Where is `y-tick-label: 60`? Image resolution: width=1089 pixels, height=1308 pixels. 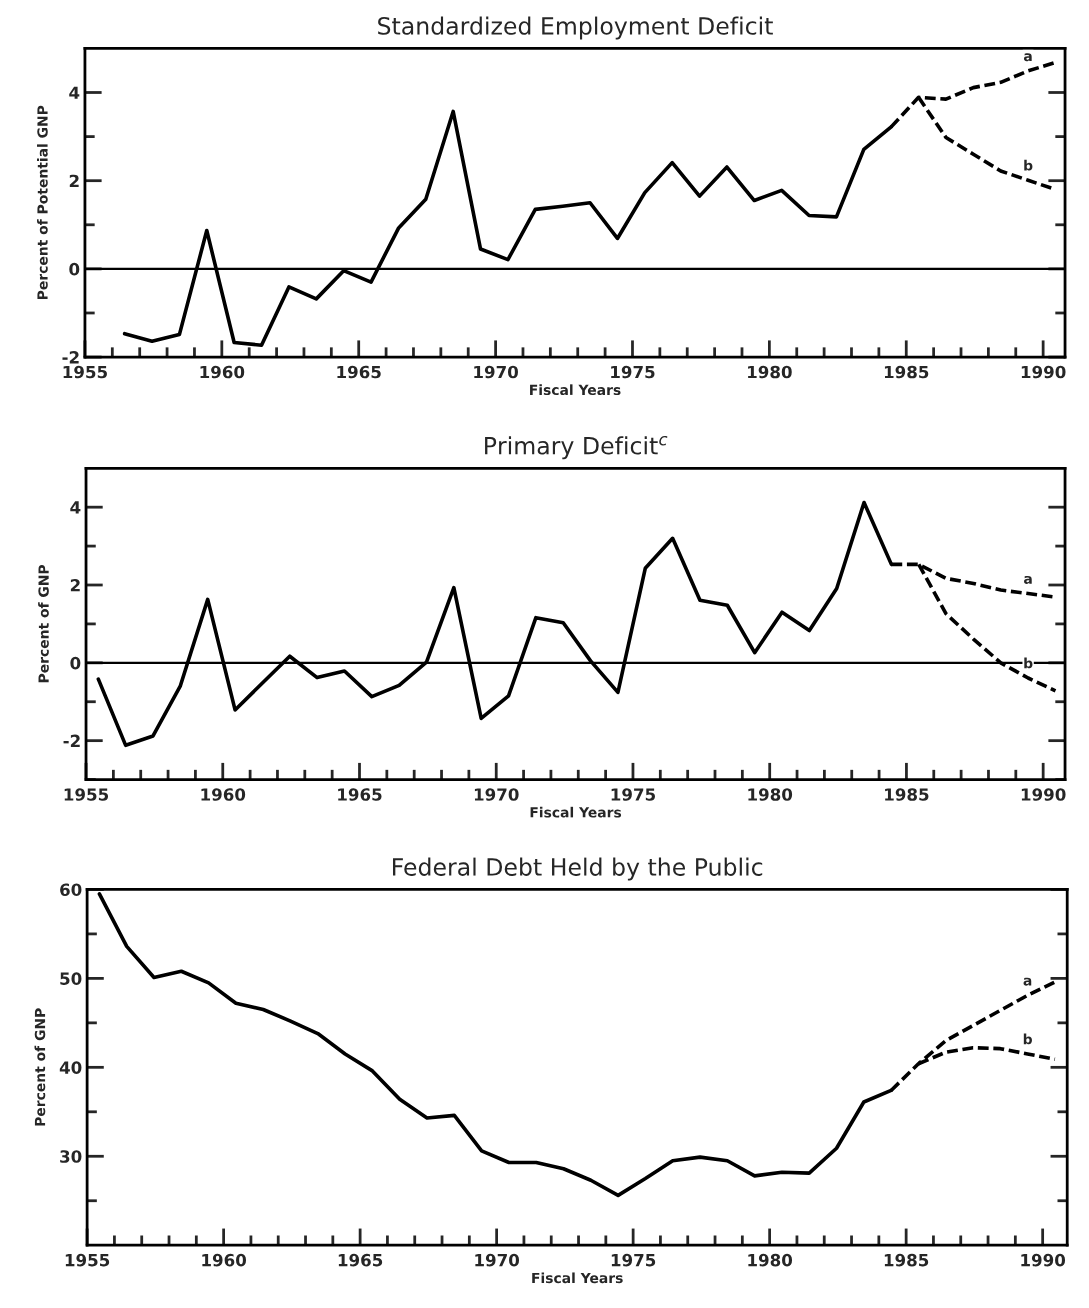 y-tick-label: 60 is located at coordinates (71, 890).